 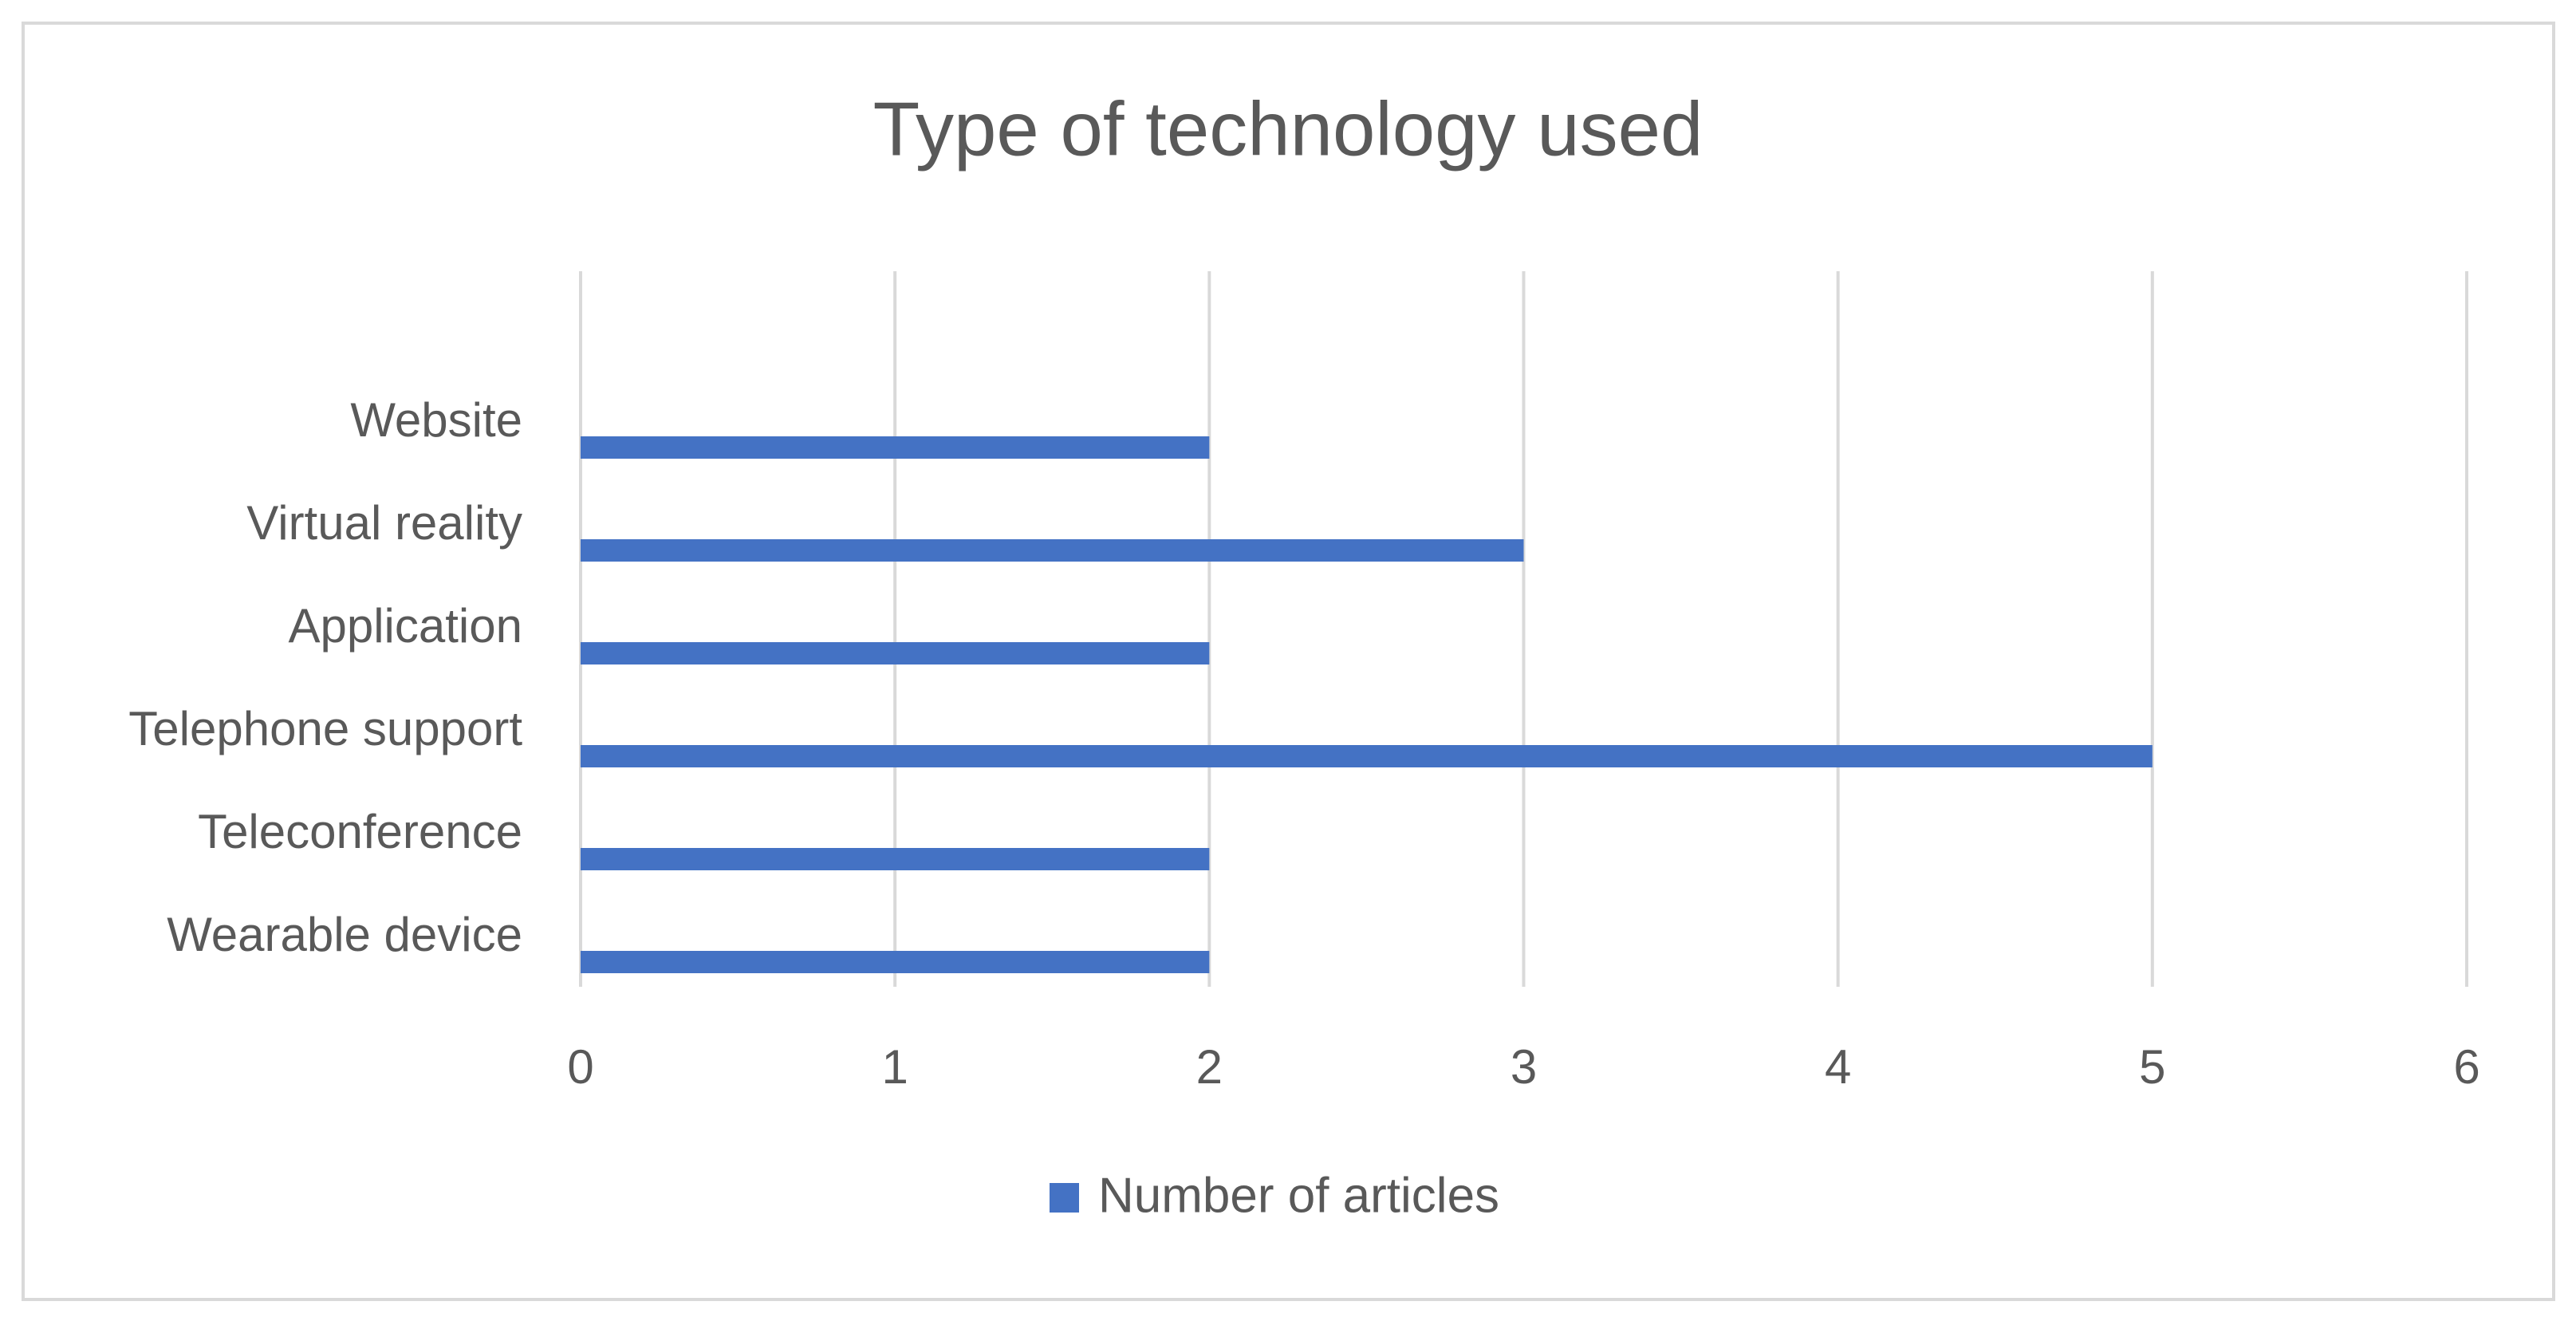 I want to click on chart-title: Type of technology used, so click(x=1288, y=129).